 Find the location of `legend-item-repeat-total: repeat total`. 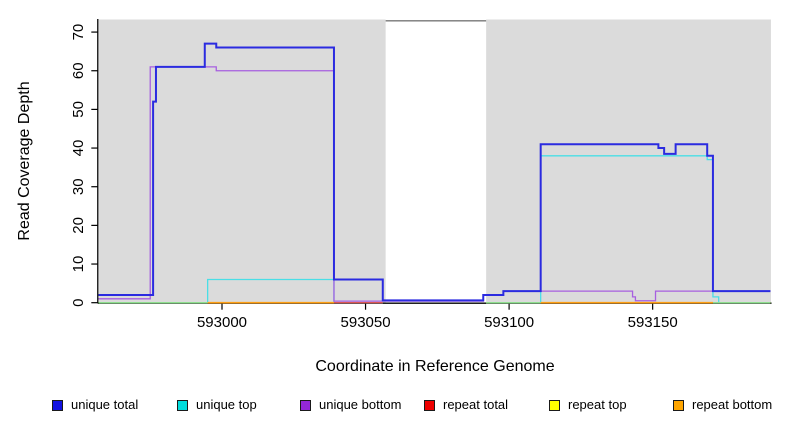

legend-item-repeat-total: repeat total is located at coordinates (466, 405).